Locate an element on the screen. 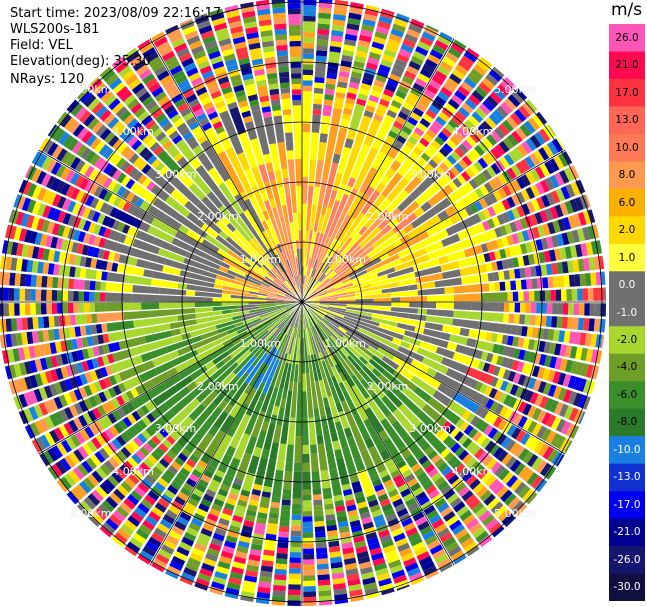 This screenshot has width=647, height=607. range-label: 4.00km is located at coordinates (133, 132).